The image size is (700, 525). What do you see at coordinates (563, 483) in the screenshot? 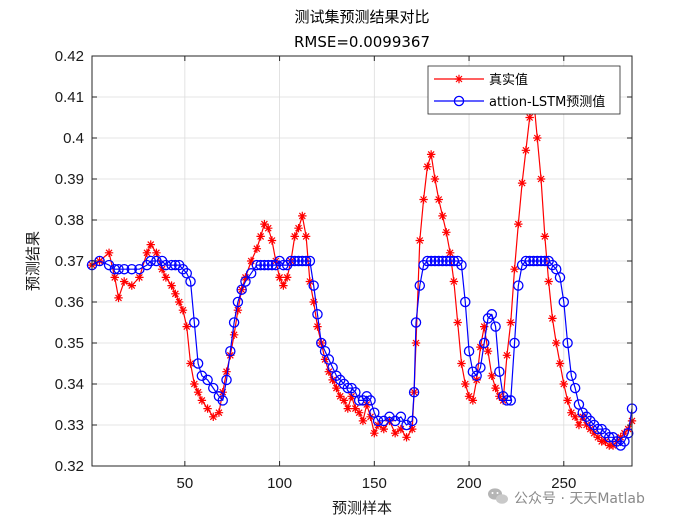
I see `x-tick-label: 250` at bounding box center [563, 483].